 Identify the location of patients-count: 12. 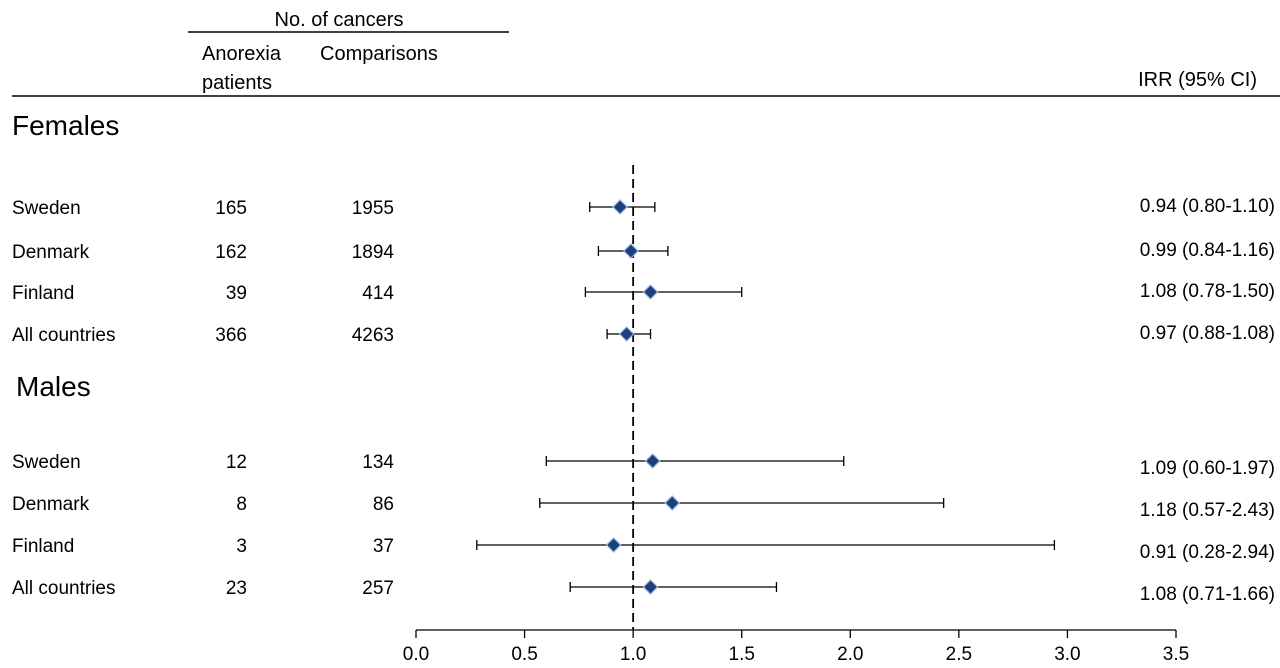
(236, 462).